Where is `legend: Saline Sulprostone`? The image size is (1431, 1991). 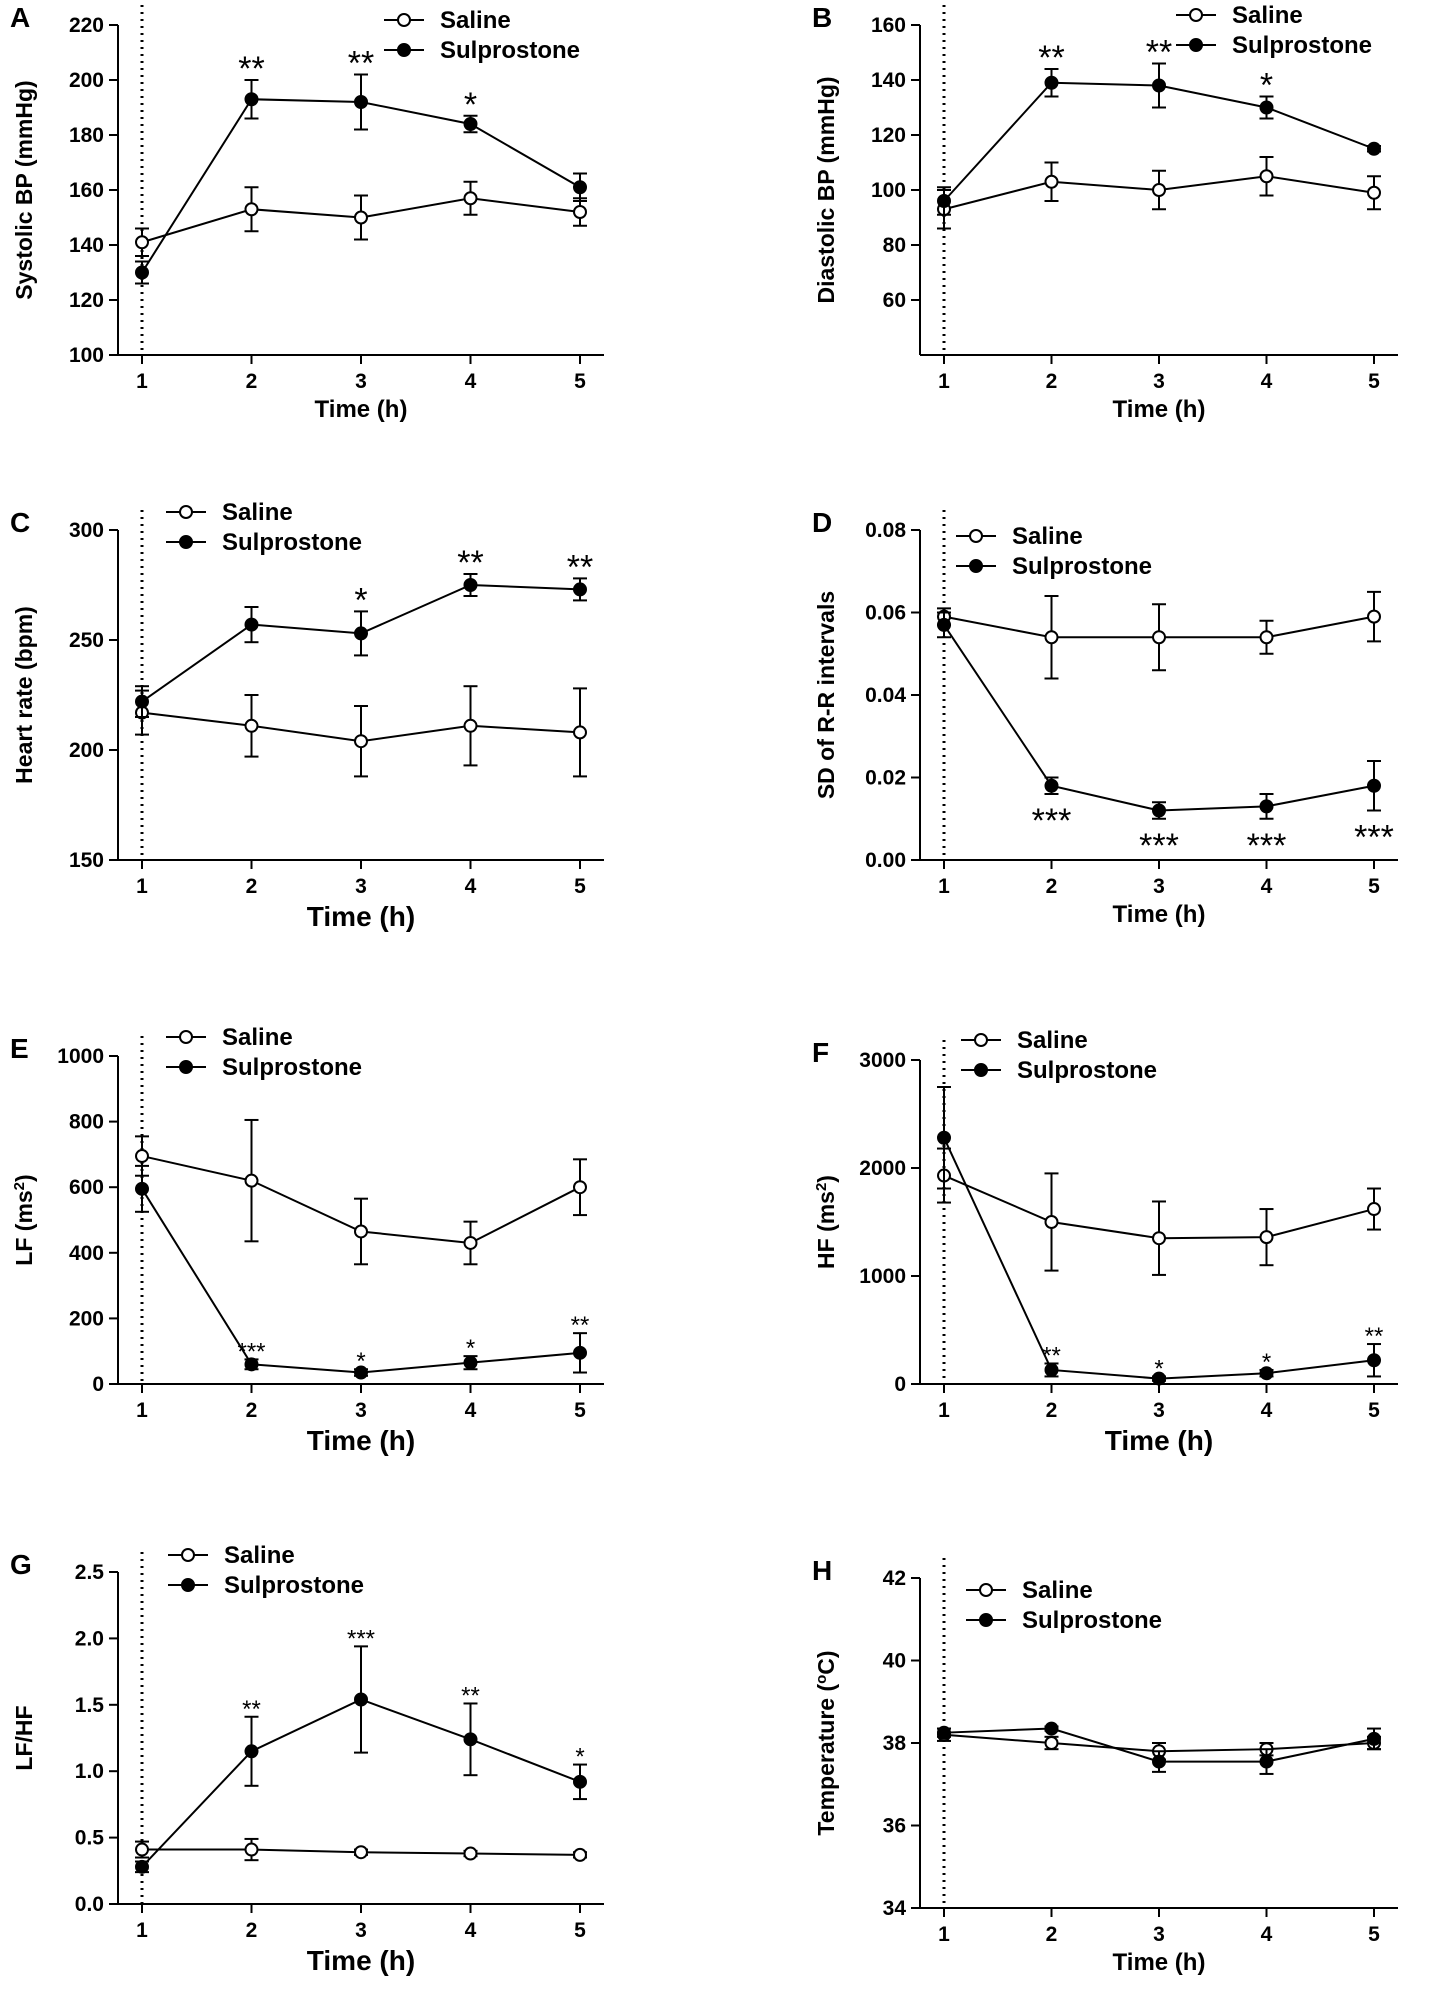
legend: Saline Sulprostone is located at coordinates (1274, 30).